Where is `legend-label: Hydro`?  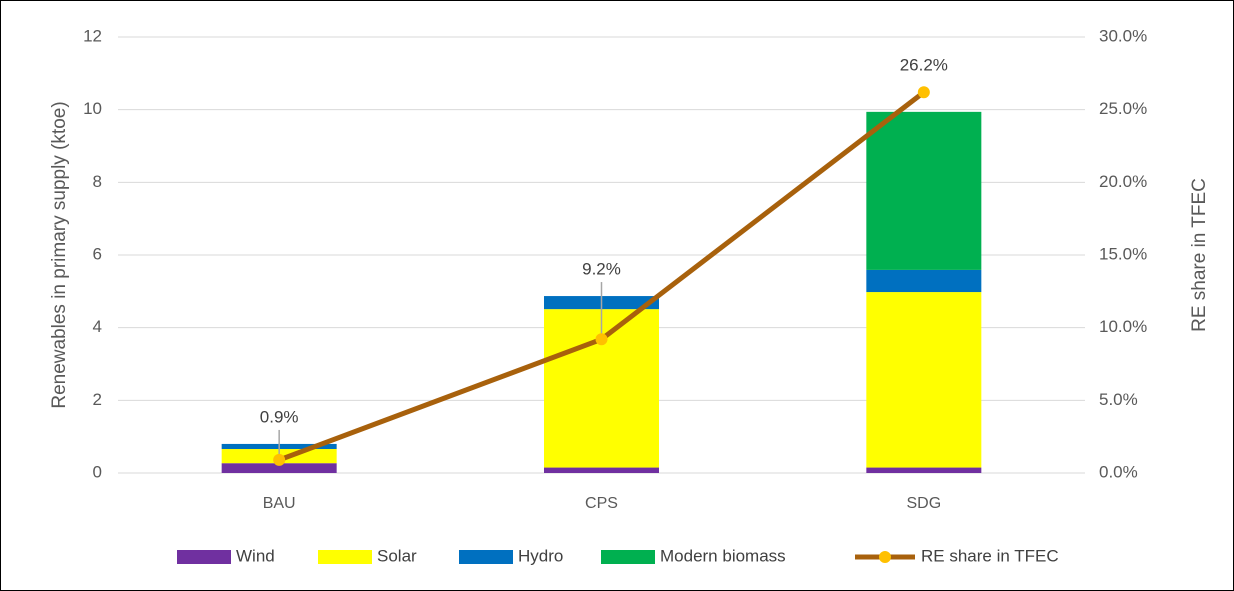
legend-label: Hydro is located at coordinates (540, 555).